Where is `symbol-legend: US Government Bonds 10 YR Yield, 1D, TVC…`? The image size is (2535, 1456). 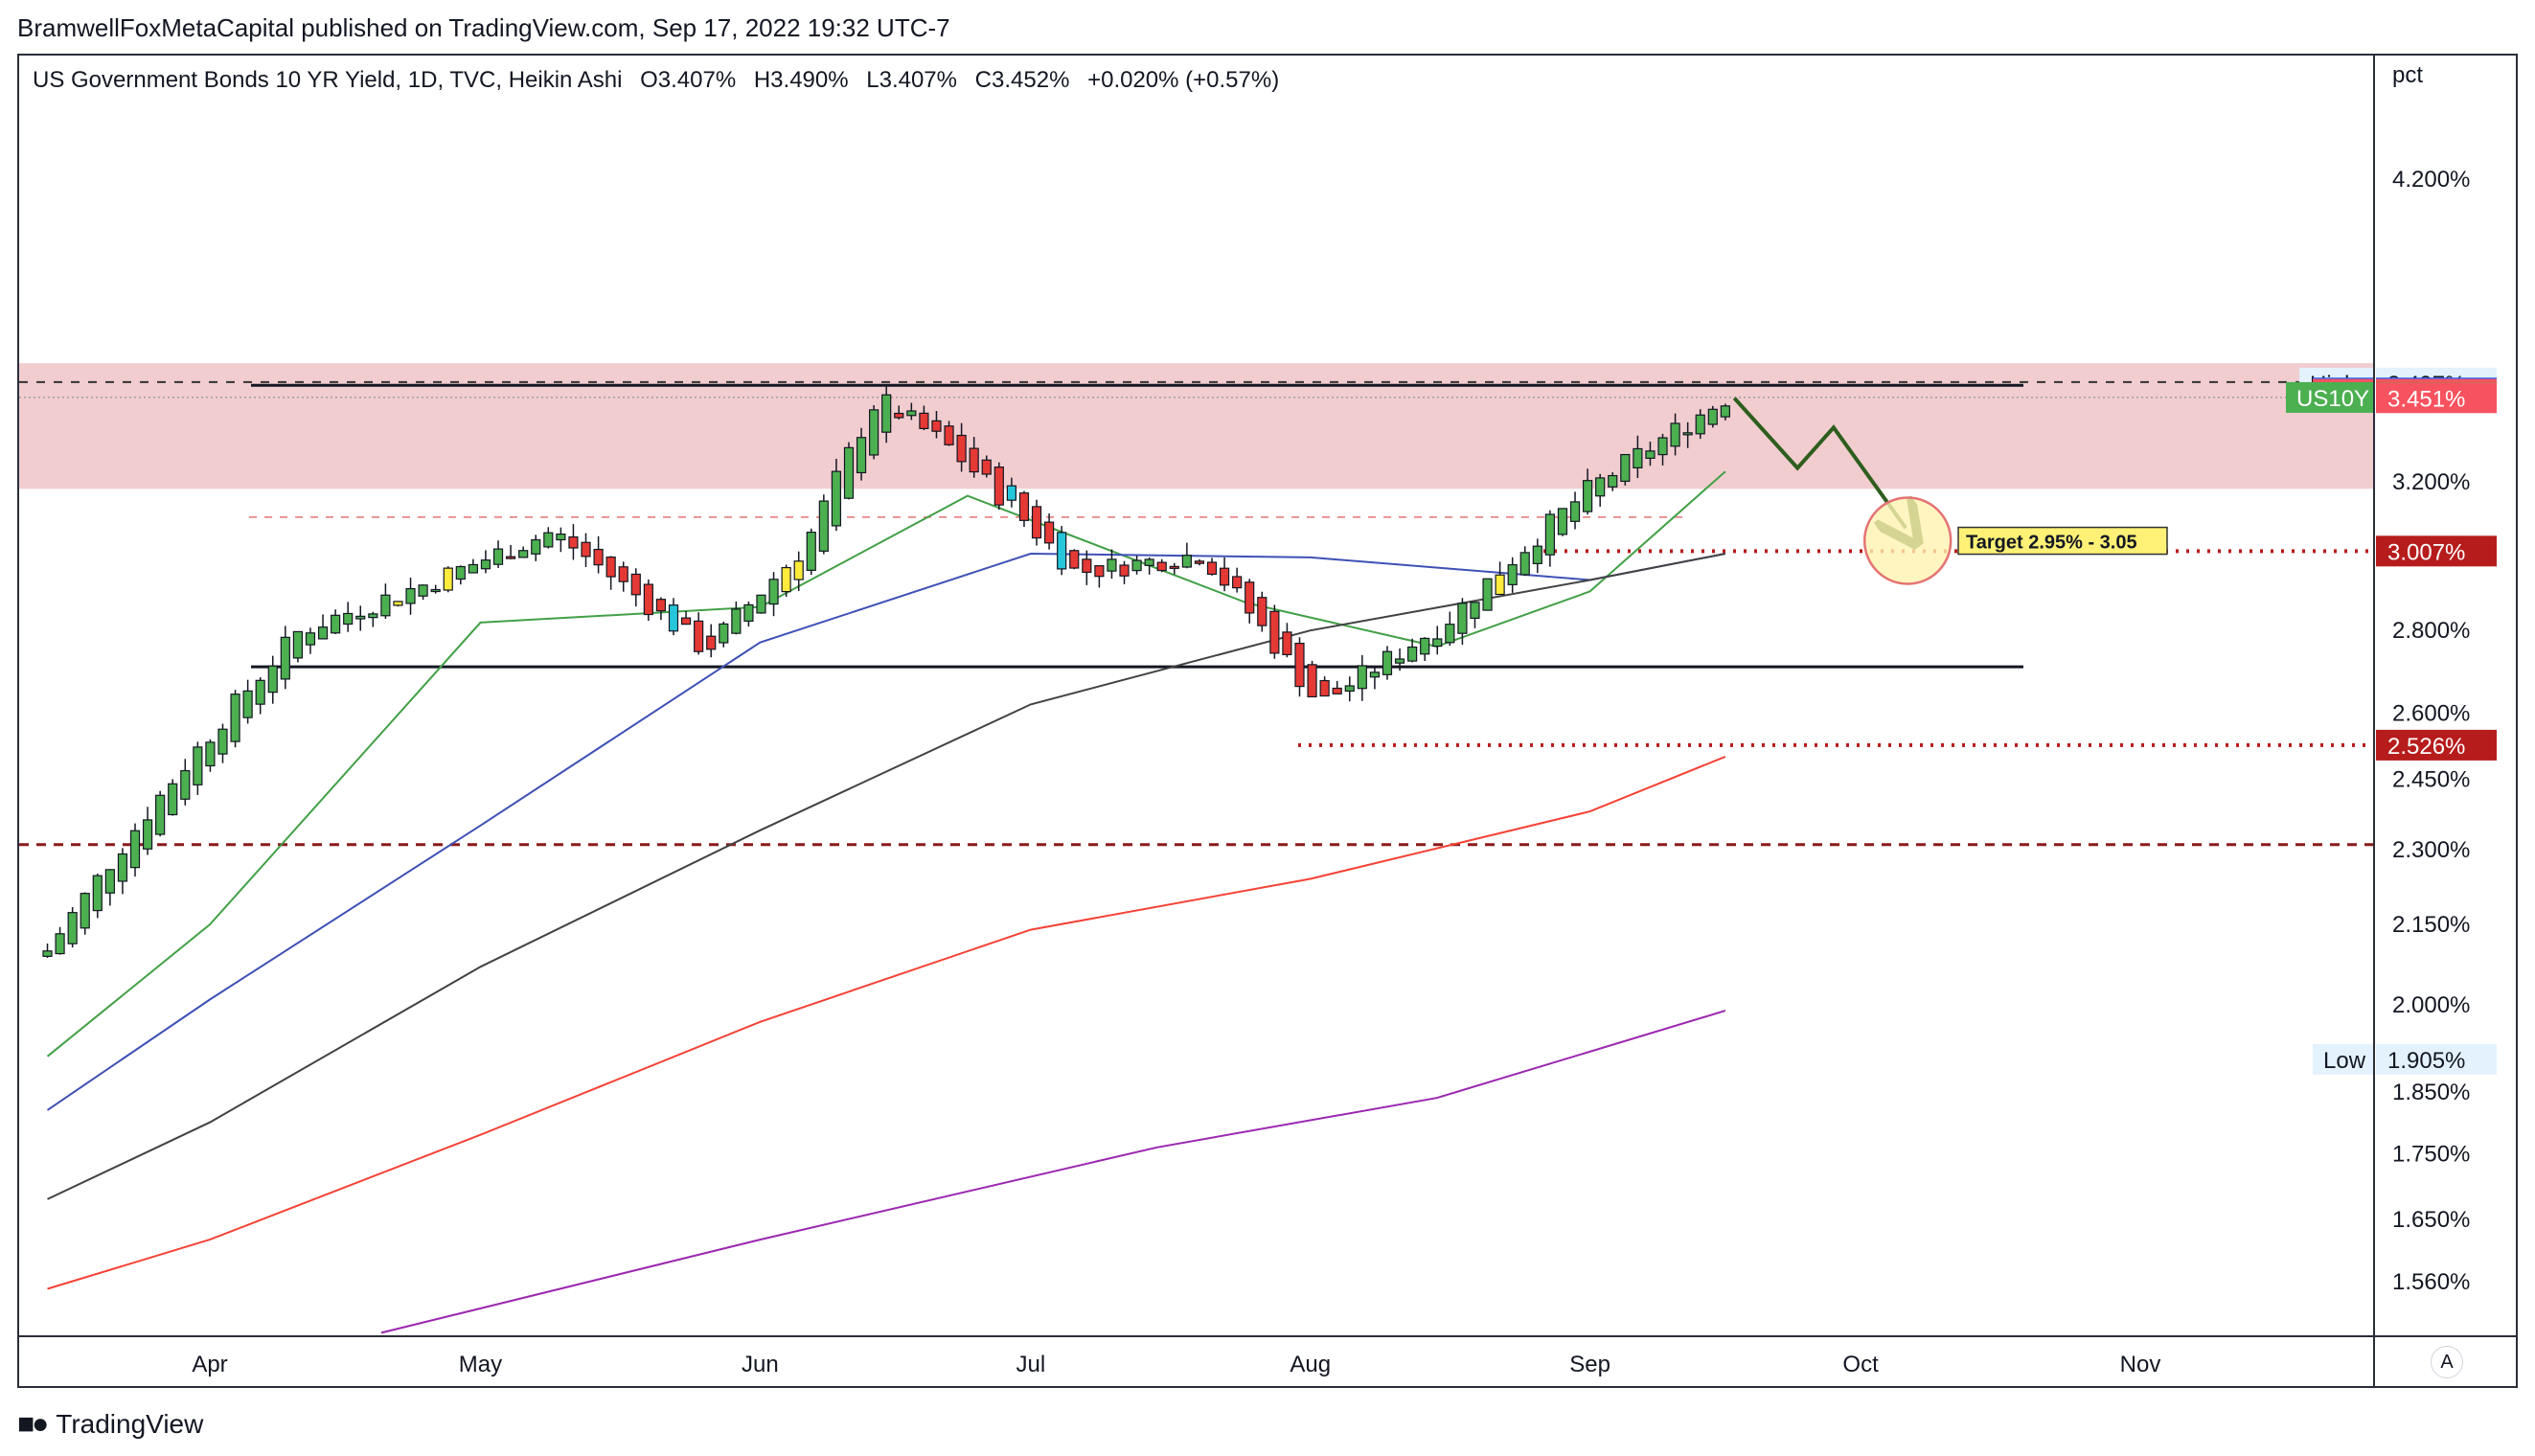
symbol-legend: US Government Bonds 10 YR Yield, 1D, TVC… is located at coordinates (661, 80).